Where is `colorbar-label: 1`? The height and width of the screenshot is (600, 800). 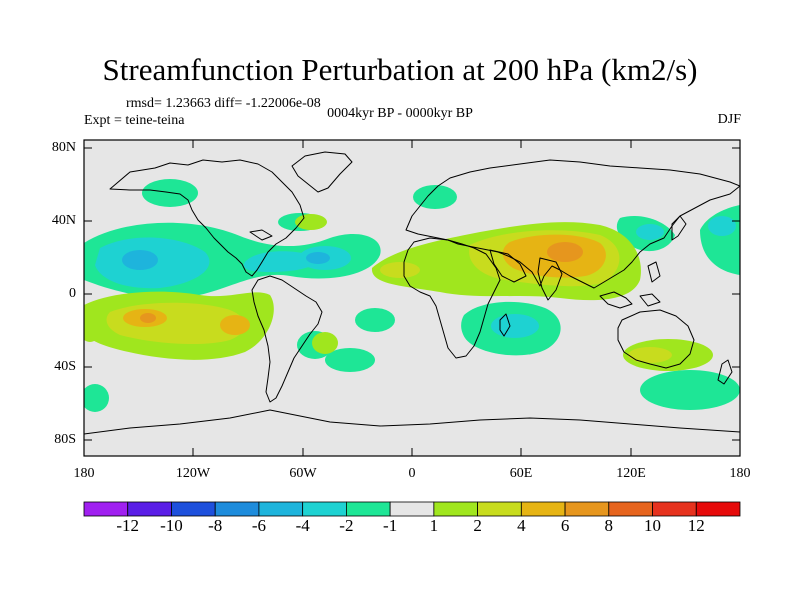 colorbar-label: 1 is located at coordinates (434, 525).